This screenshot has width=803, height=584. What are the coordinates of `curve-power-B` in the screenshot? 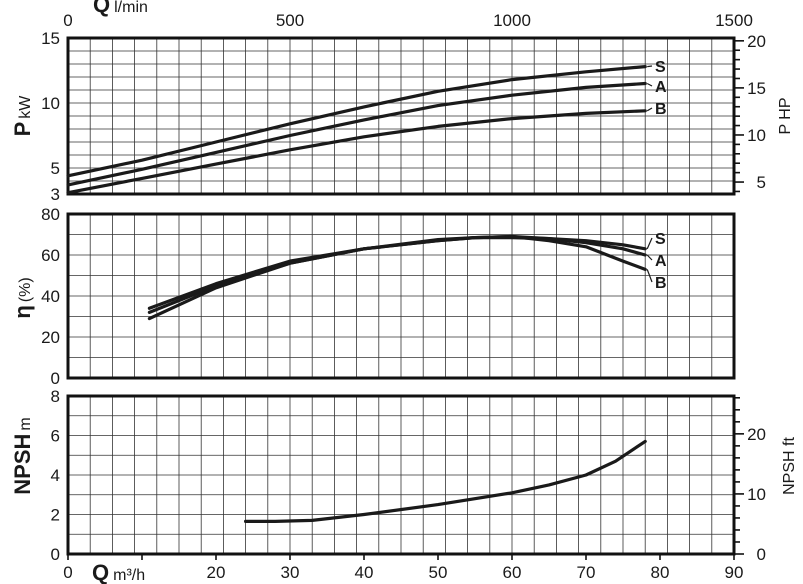 It's located at (356, 152).